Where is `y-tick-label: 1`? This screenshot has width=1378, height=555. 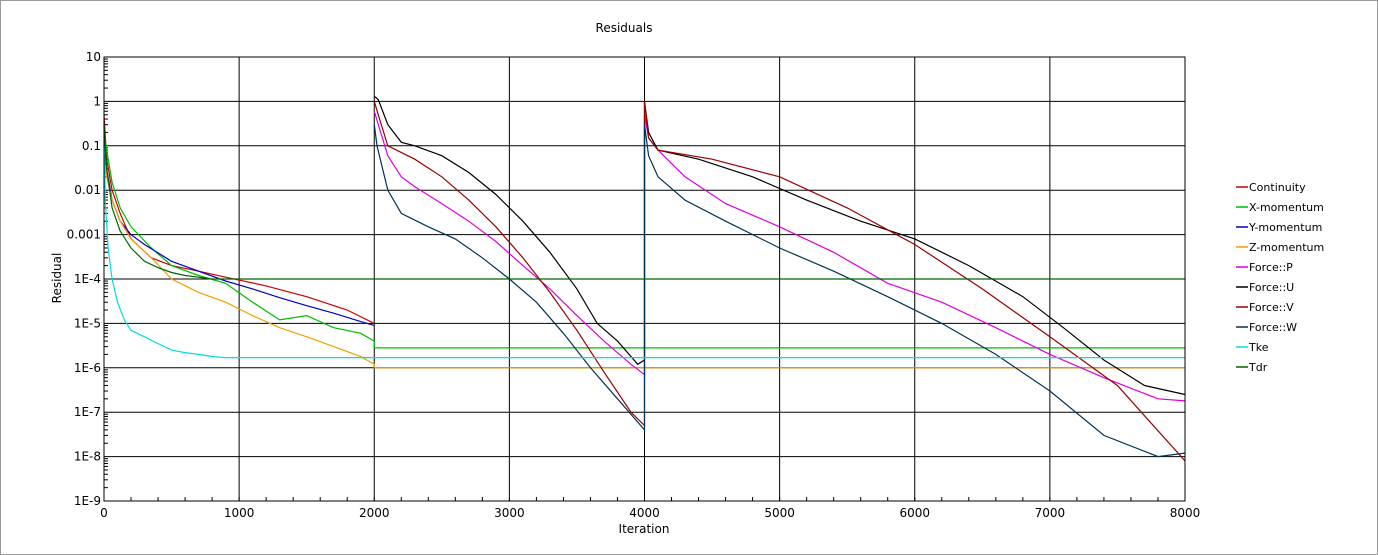 y-tick-label: 1 is located at coordinates (97, 101).